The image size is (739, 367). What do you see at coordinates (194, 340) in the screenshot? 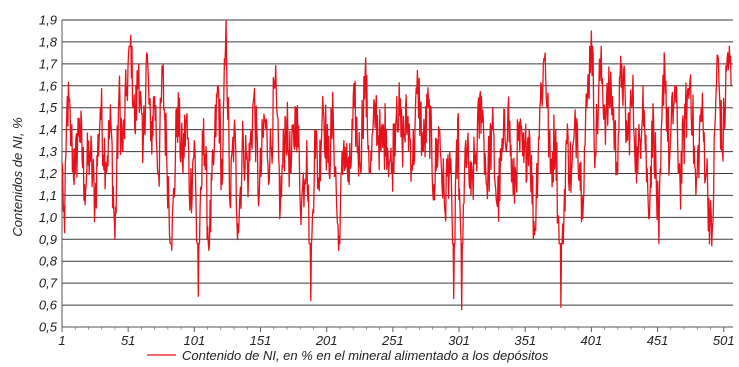
I see `x-tick-label: 101` at bounding box center [194, 340].